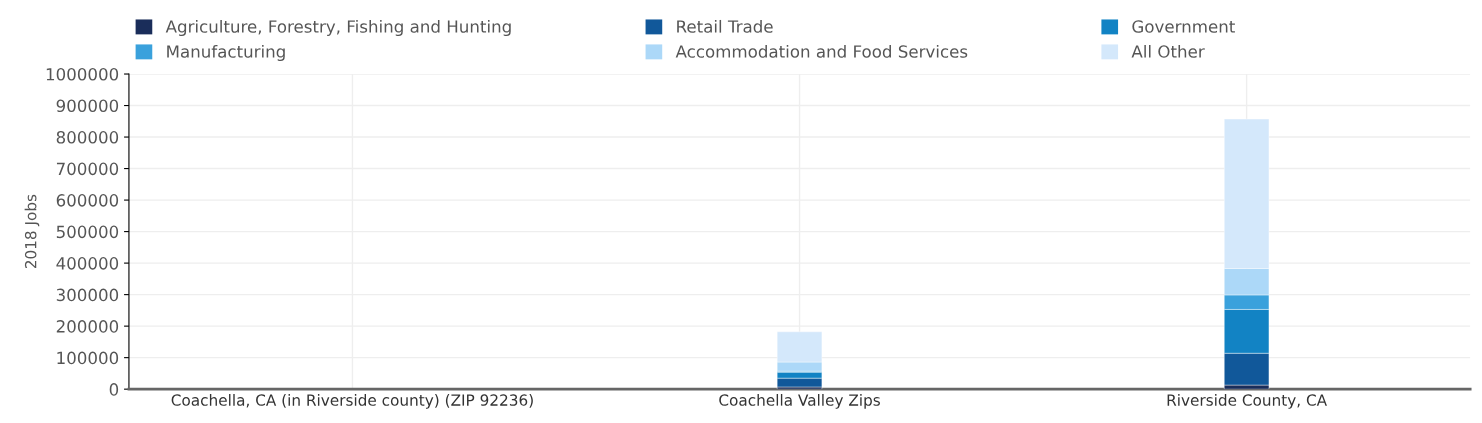 This screenshot has height=423, width=1482. I want to click on y-tick-label: 100000, so click(88, 358).